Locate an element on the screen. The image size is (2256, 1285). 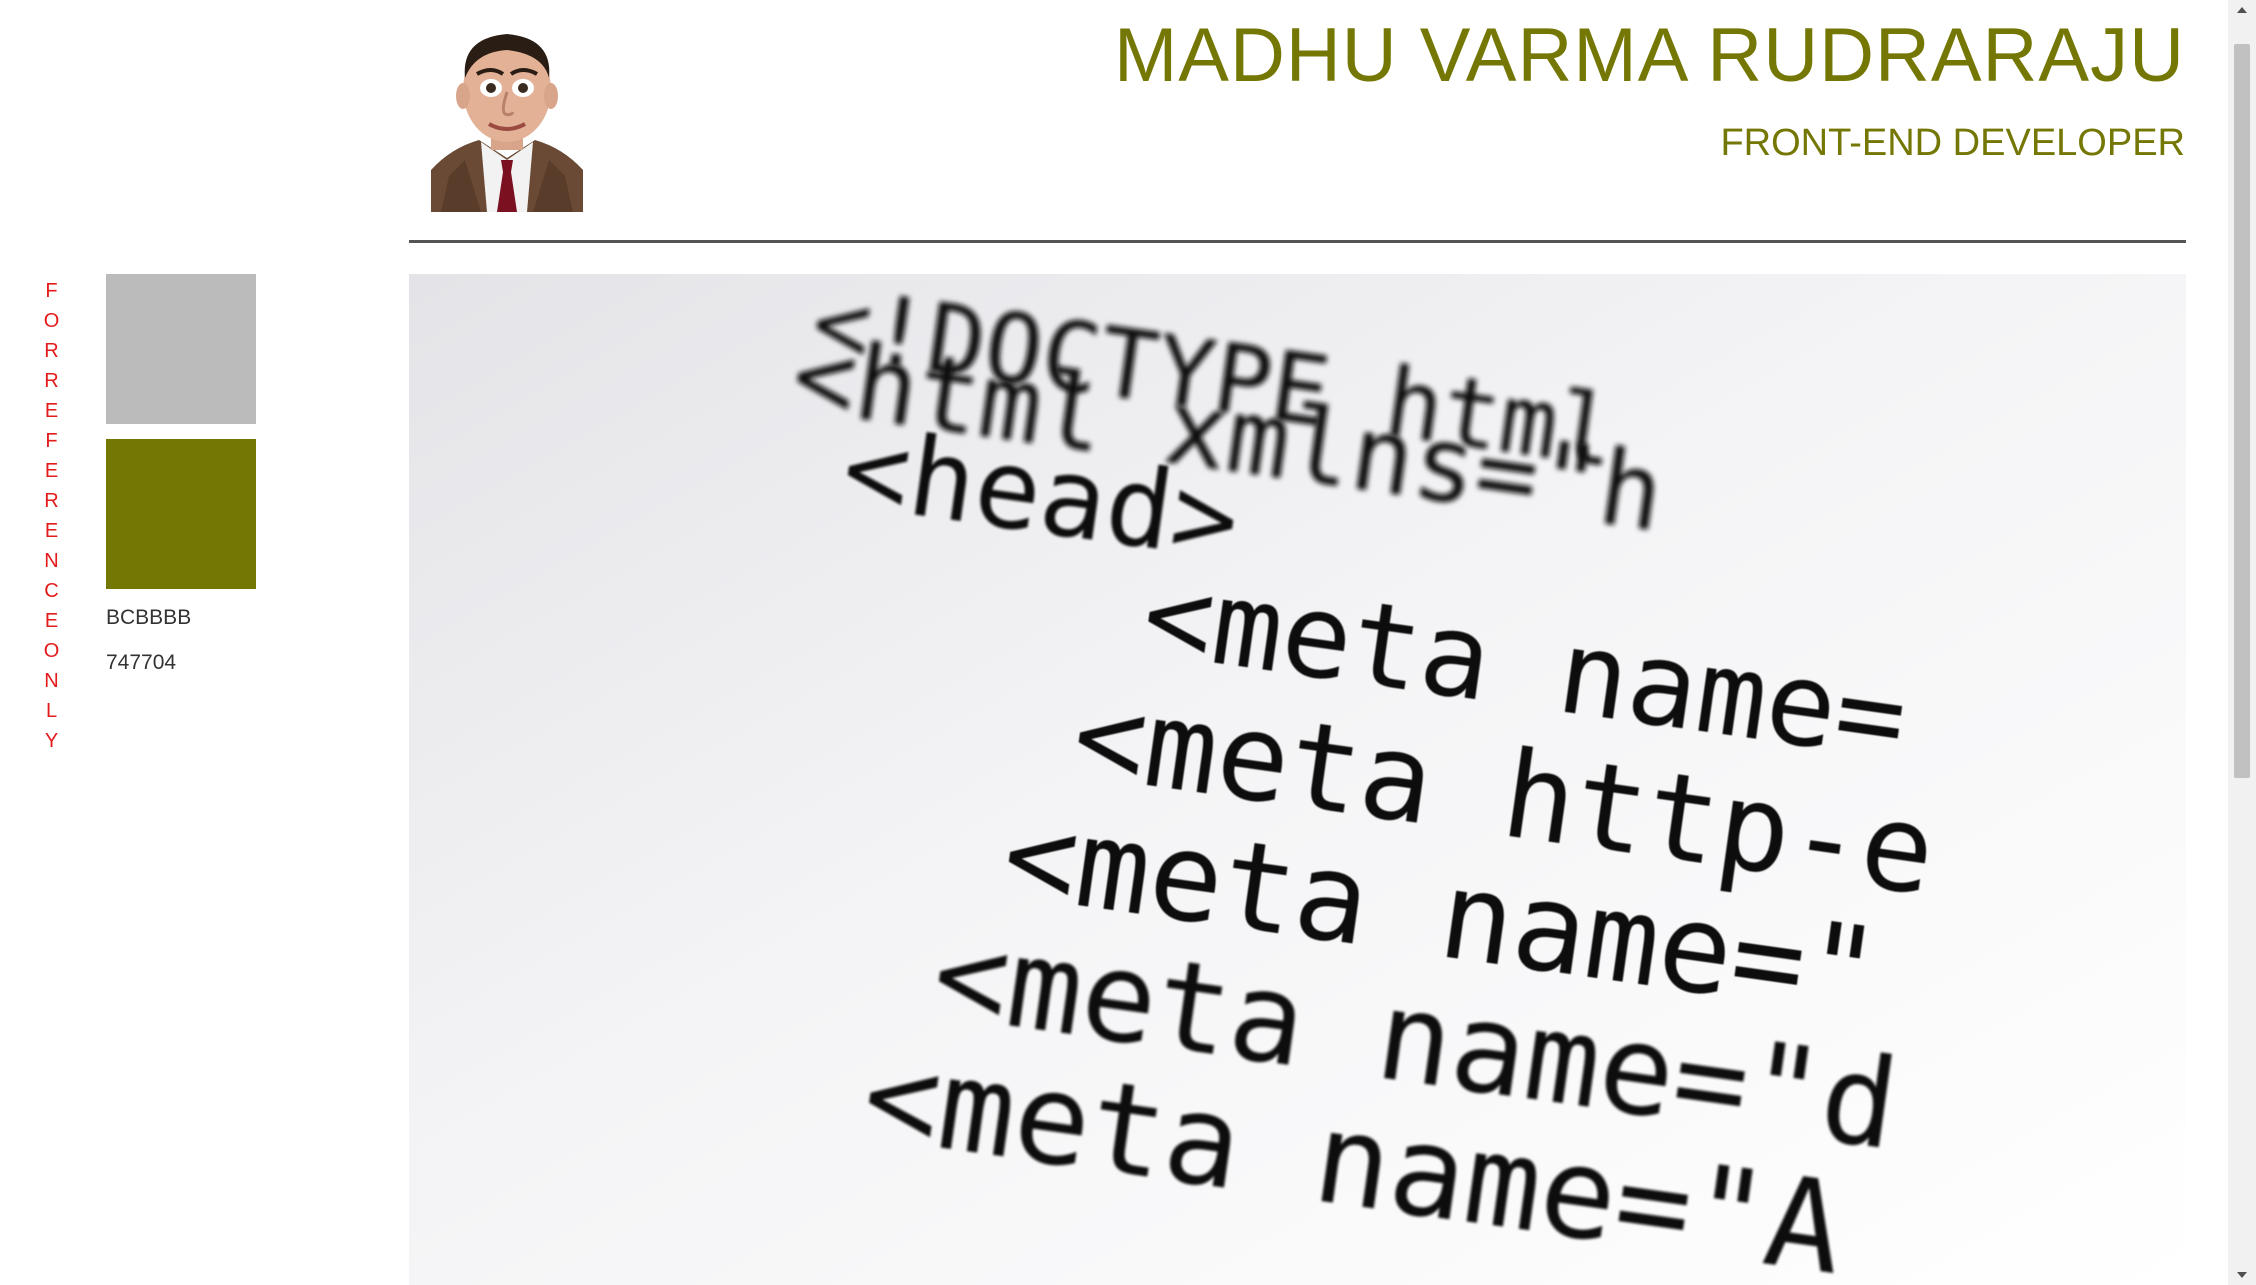
vertical-scrollbar is located at coordinates (2242, 642).